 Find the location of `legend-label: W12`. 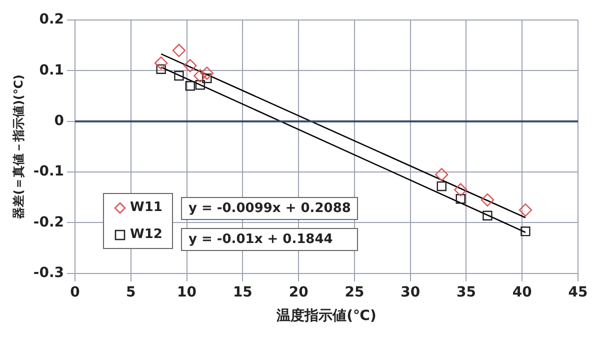

legend-label: W12 is located at coordinates (146, 234).